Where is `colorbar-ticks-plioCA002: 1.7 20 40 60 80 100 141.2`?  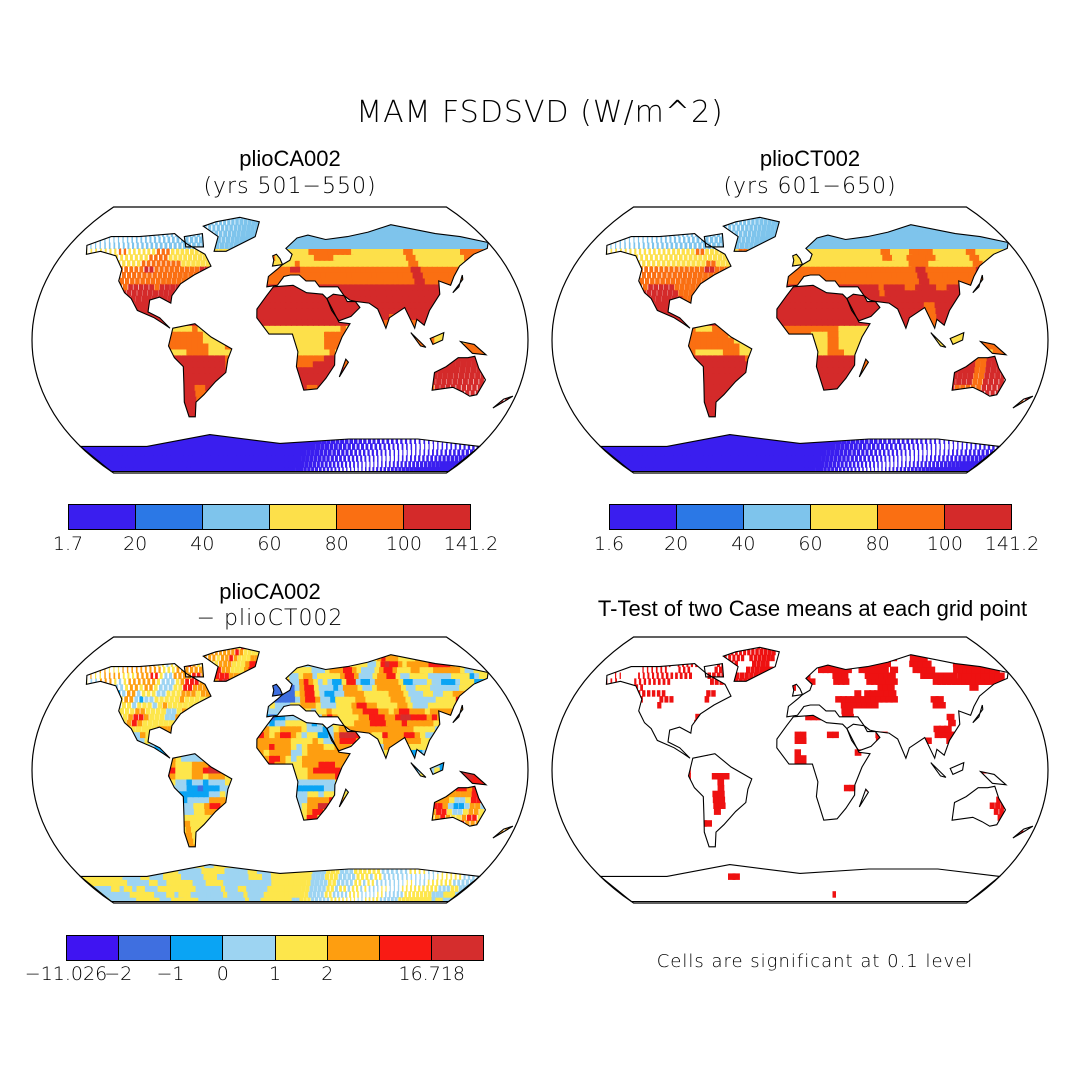 colorbar-ticks-plioCA002: 1.7 20 40 60 80 100 141.2 is located at coordinates (275, 545).